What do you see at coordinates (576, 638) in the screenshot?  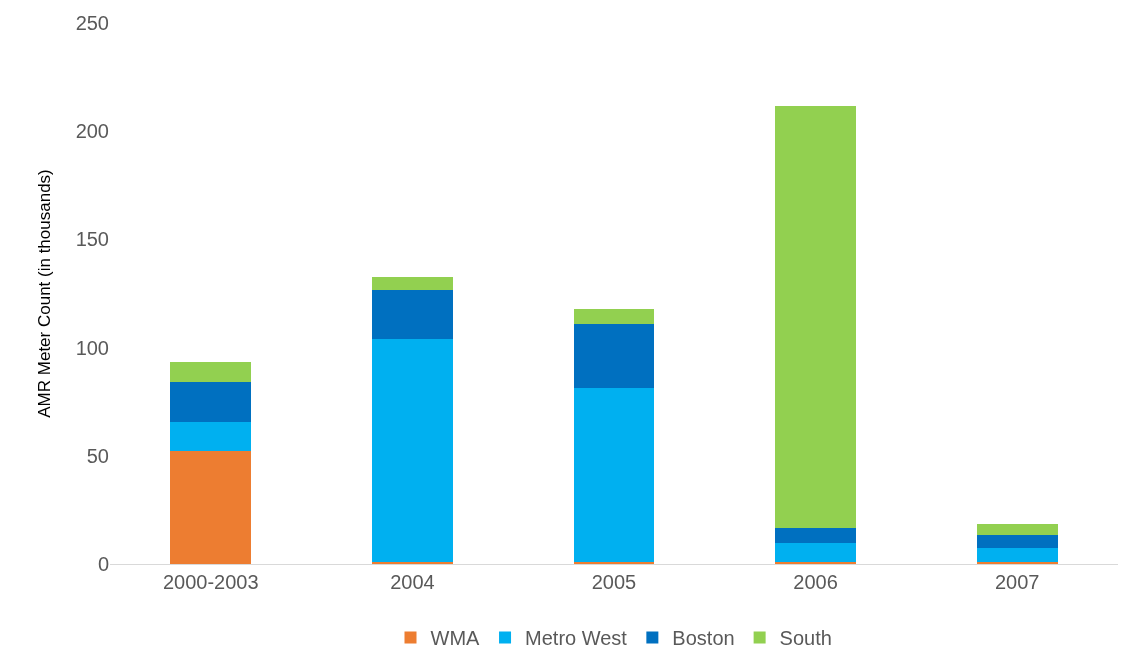 I see `legend-label: Metro West` at bounding box center [576, 638].